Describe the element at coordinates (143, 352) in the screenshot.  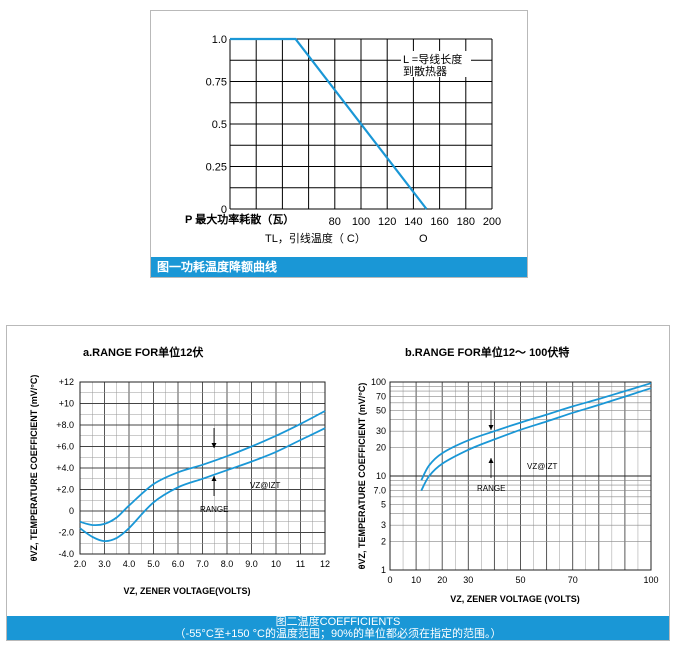
I see `chart-a-title: a.RANGE FOR单位12伏` at that location.